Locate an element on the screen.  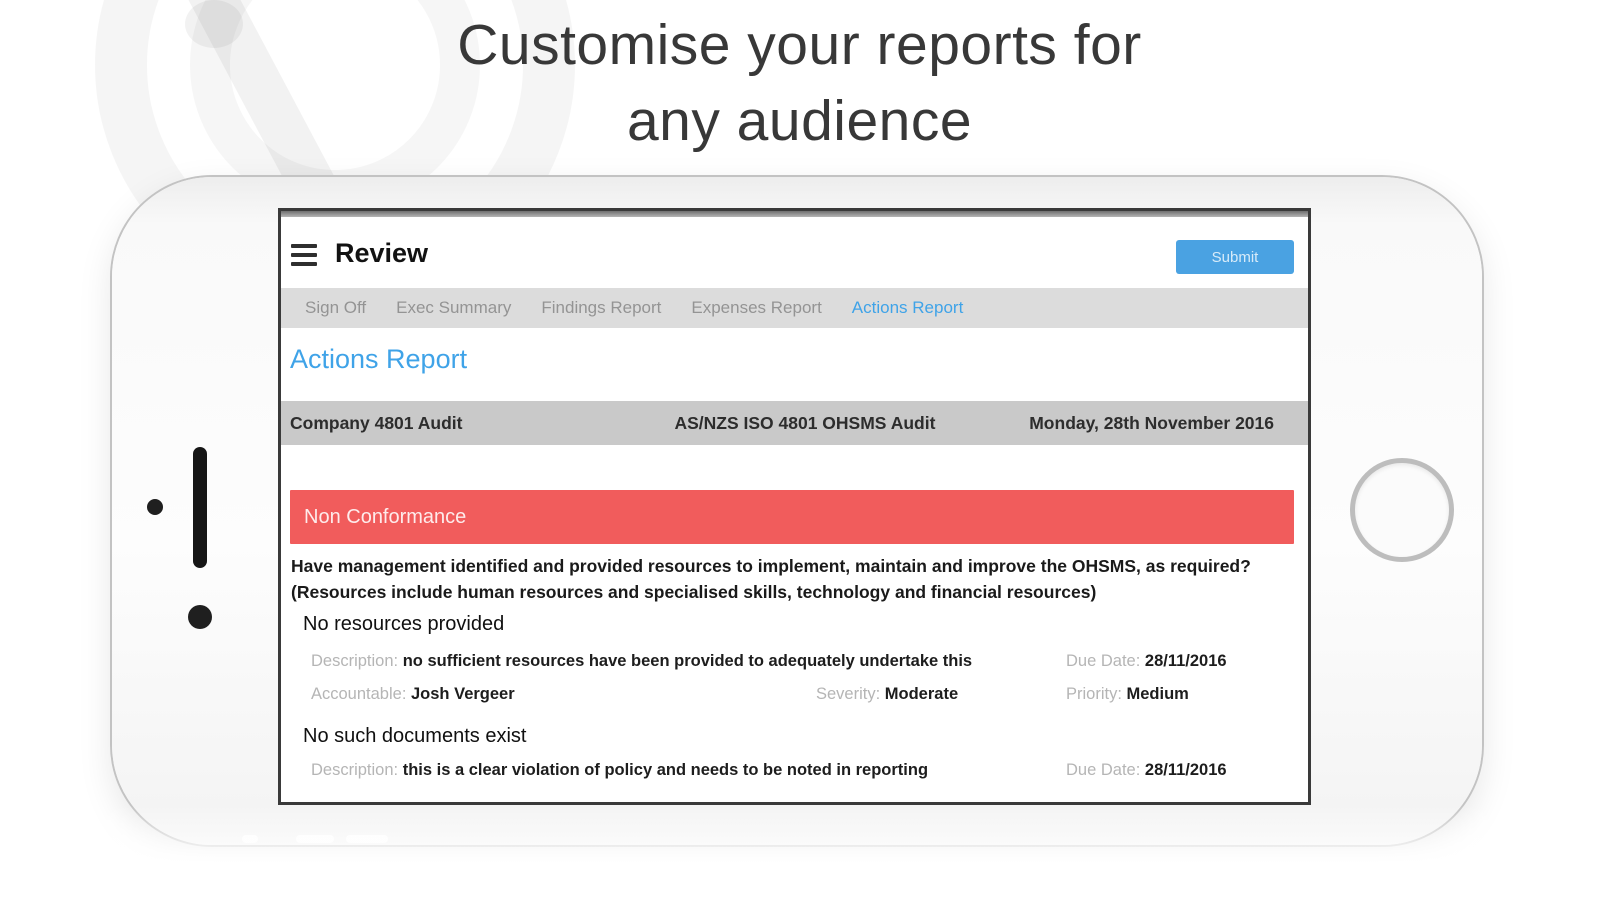
page-title: Review is located at coordinates (382, 253).